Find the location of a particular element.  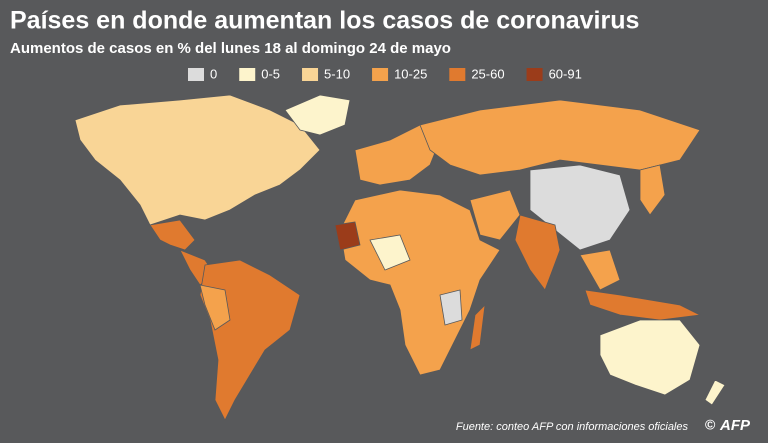

logo: AFP is located at coordinates (735, 425).